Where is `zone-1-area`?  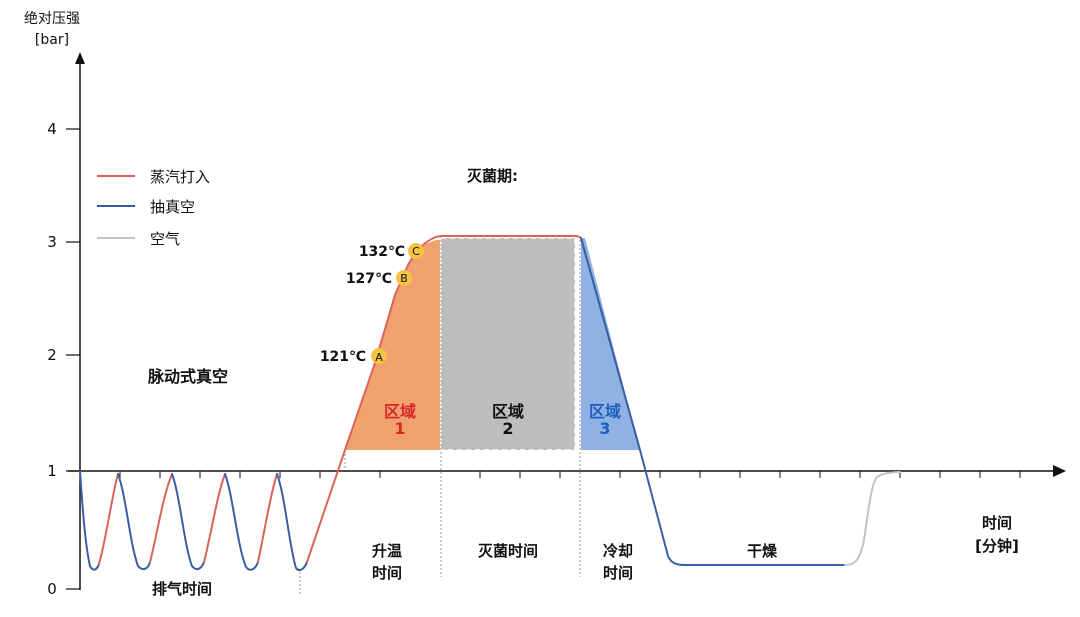 zone-1-area is located at coordinates (392, 345).